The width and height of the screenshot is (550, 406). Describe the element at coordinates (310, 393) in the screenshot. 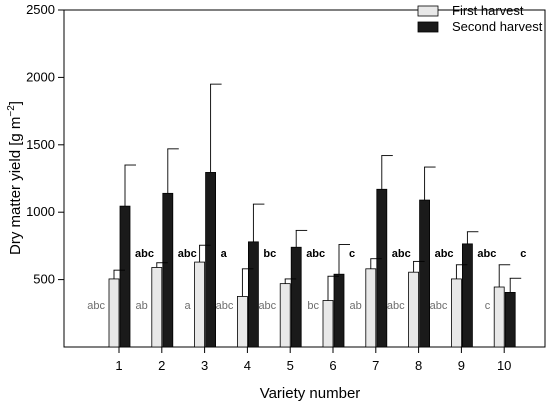

I see `x-axis-title: Variety number` at that location.